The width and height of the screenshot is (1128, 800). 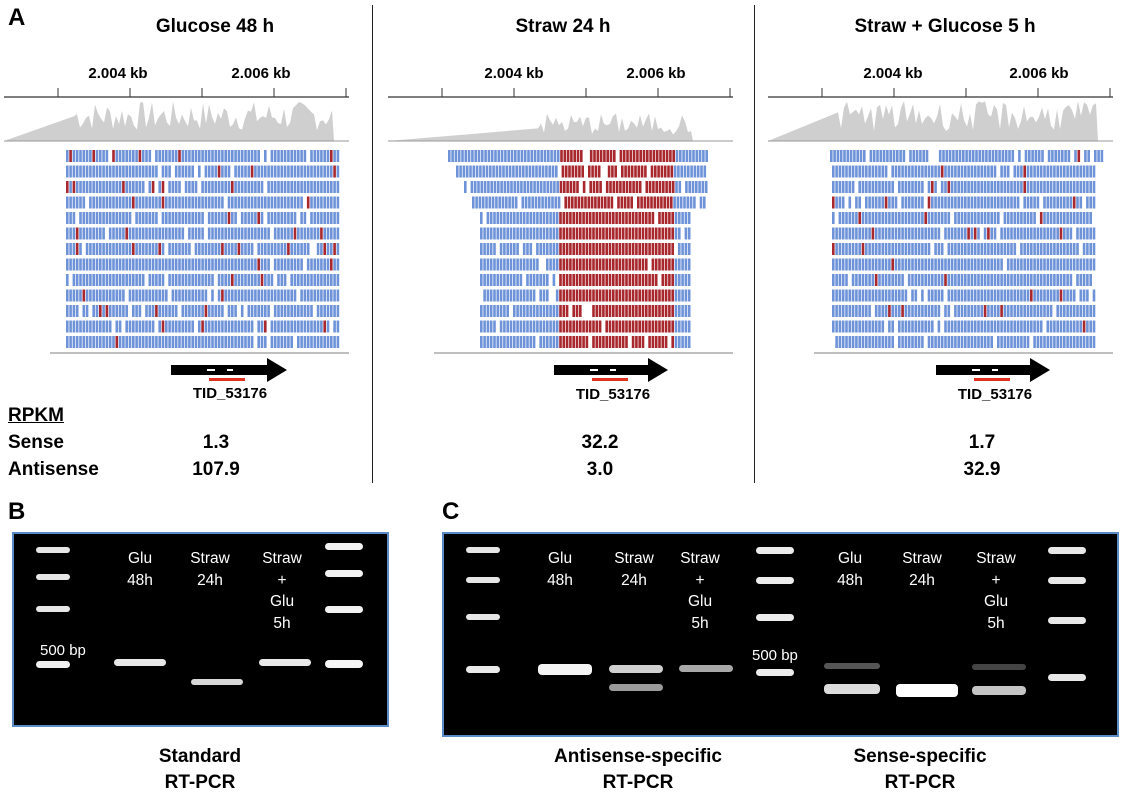 I want to click on lane-label: Straw 24h, so click(x=634, y=569).